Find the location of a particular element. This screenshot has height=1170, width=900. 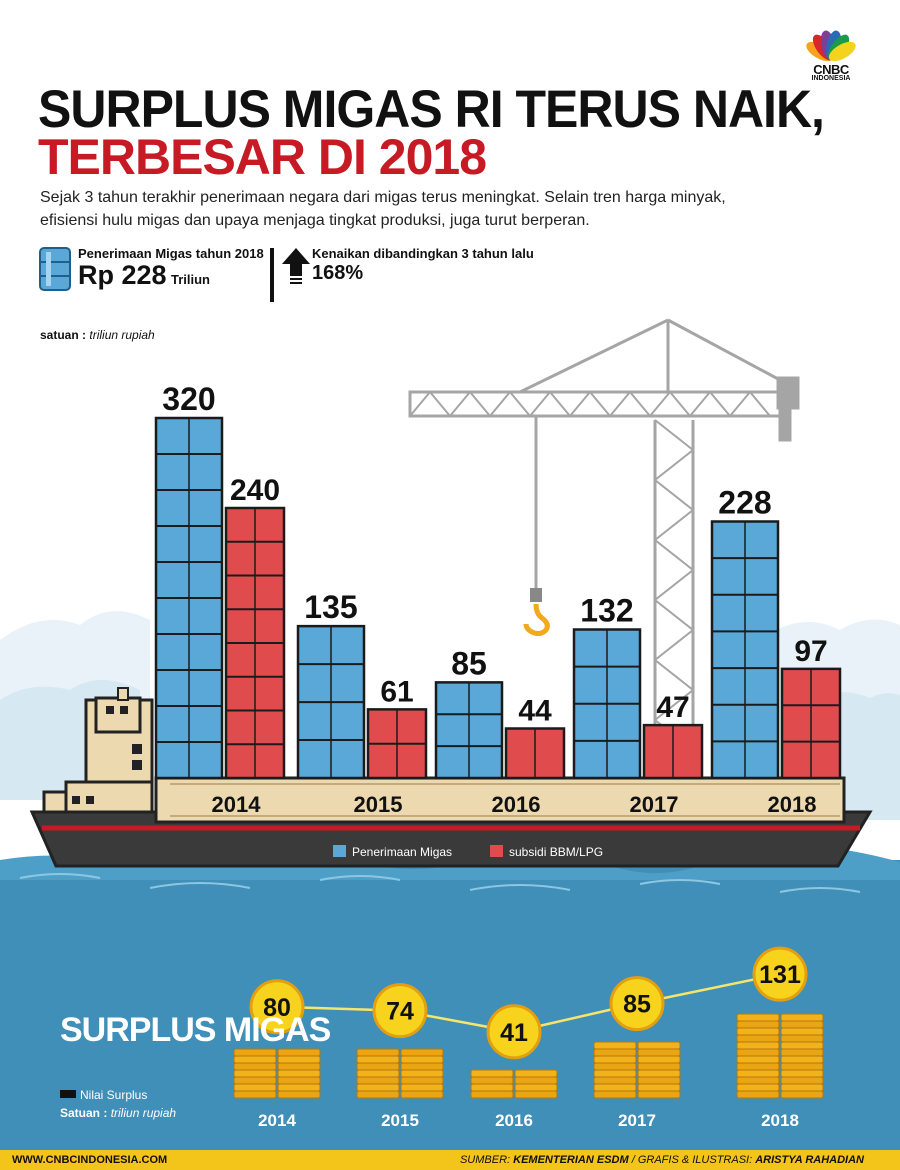

surplus-value-2018: 131 is located at coordinates (780, 975).